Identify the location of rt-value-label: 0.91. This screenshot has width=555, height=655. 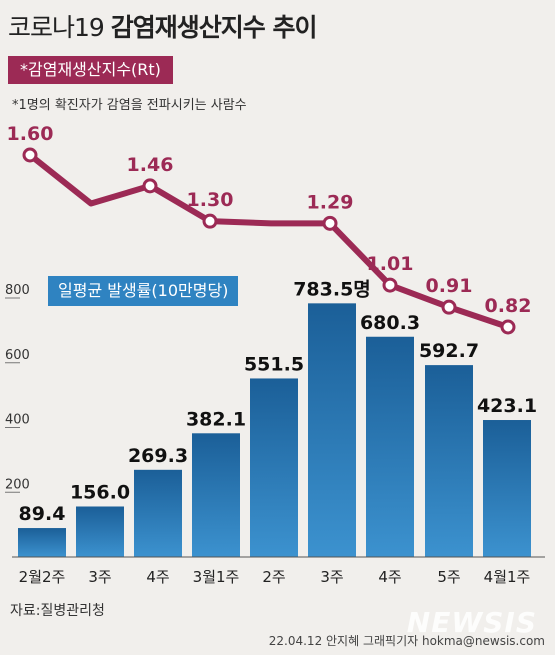
(449, 286).